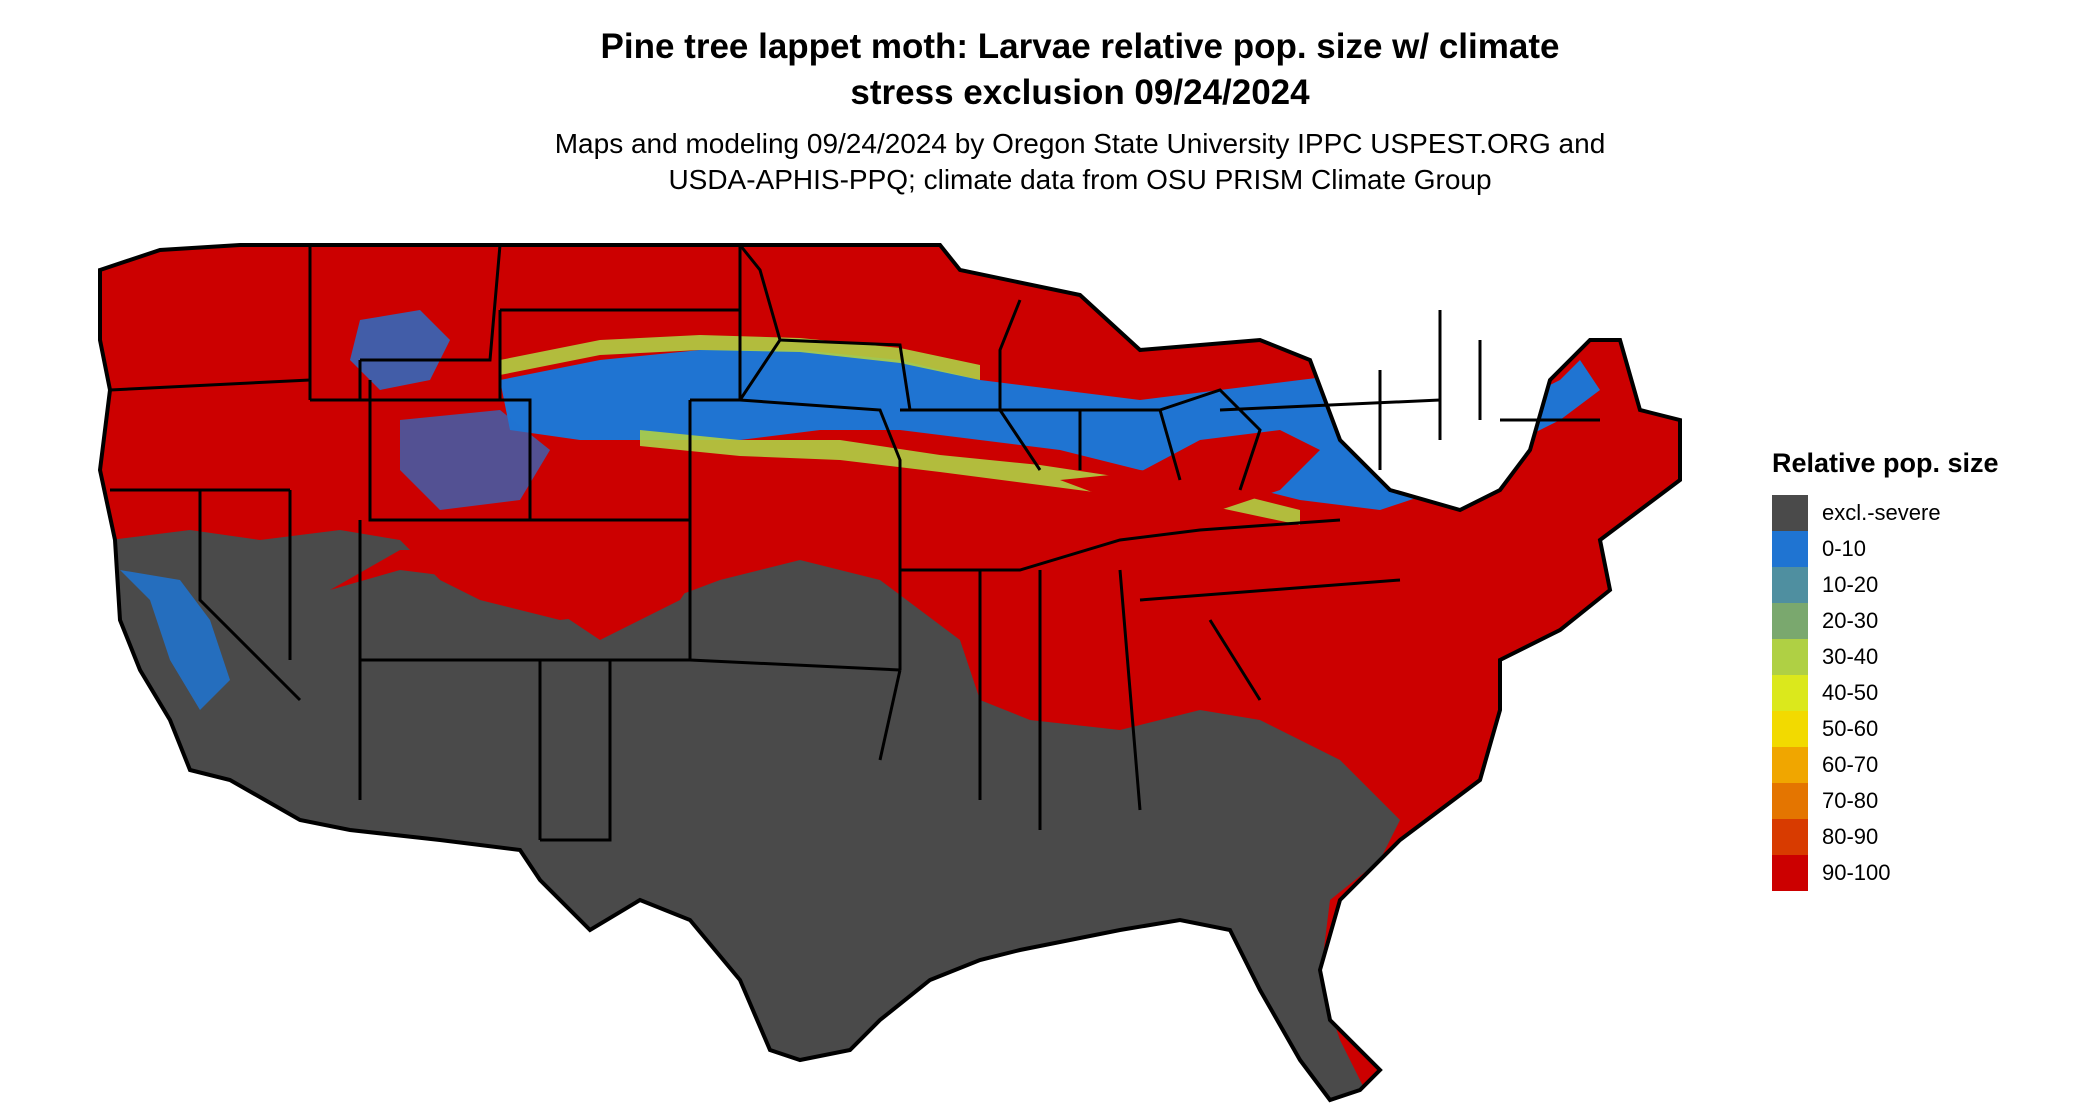 The width and height of the screenshot is (2100, 1120). I want to click on legend-label: excl.-severe, so click(1881, 512).